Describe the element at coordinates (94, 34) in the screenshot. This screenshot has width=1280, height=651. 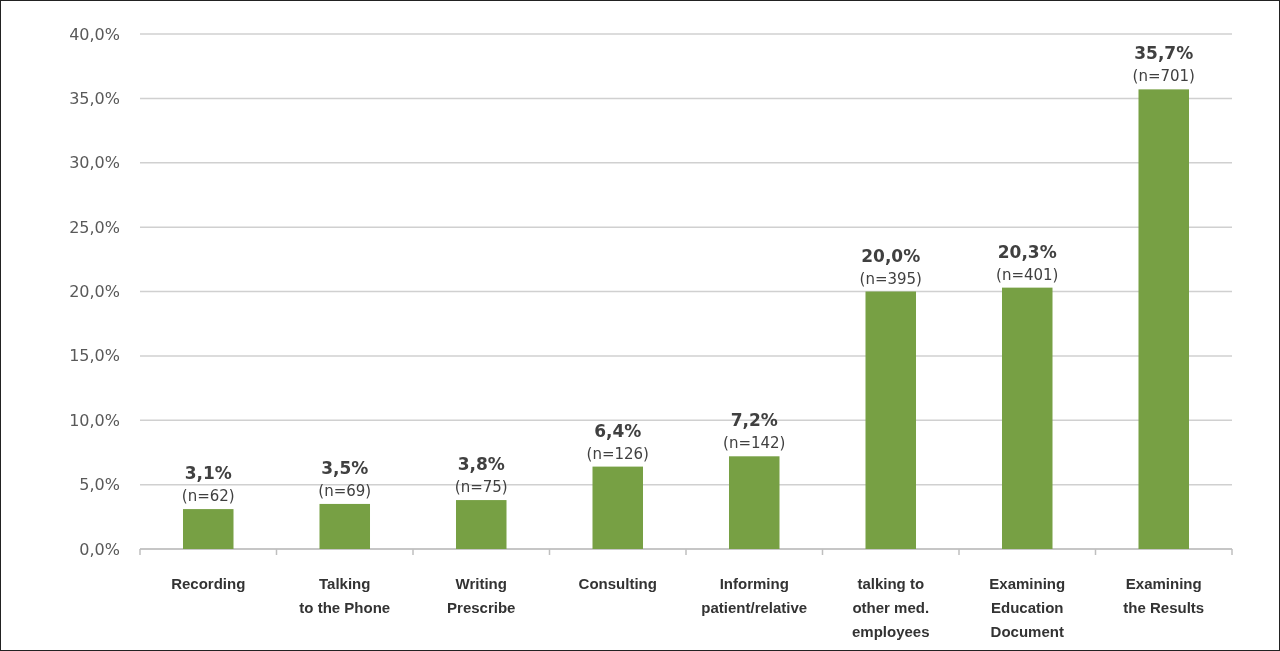
I see `y-tick-label: 40,0%` at that location.